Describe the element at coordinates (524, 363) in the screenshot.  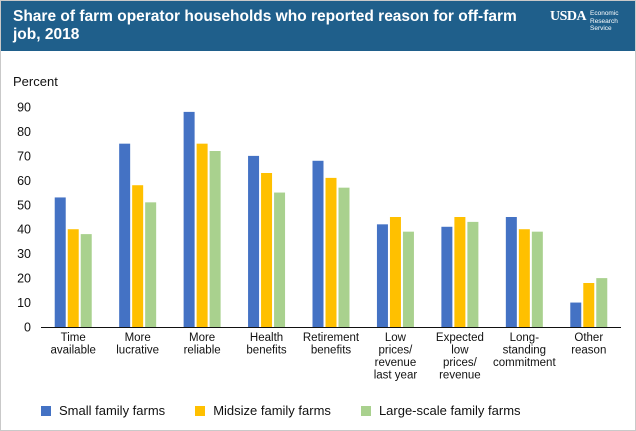
I see `x-tick-label-line: commitment` at that location.